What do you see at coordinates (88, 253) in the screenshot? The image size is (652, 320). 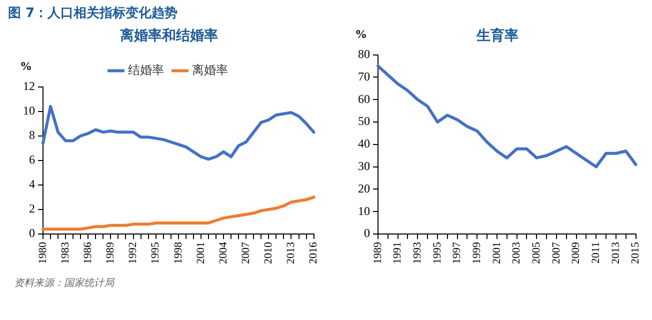 I see `x-tick-label: 1986` at bounding box center [88, 253].